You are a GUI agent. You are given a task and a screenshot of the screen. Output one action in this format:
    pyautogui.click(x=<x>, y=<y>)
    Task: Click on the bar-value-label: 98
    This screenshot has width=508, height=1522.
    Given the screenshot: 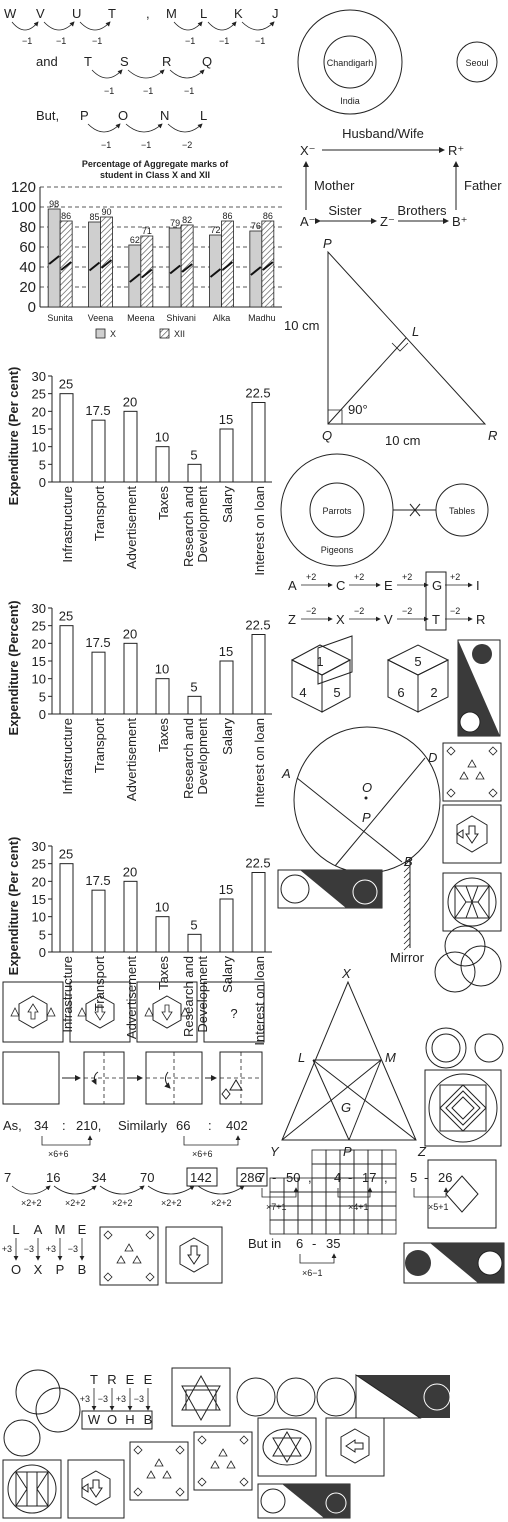 What is the action you would take?
    pyautogui.click(x=54, y=204)
    